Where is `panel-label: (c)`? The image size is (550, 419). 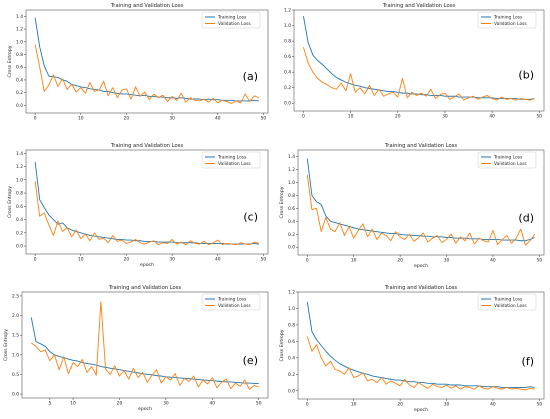 panel-label: (c) is located at coordinates (250, 217).